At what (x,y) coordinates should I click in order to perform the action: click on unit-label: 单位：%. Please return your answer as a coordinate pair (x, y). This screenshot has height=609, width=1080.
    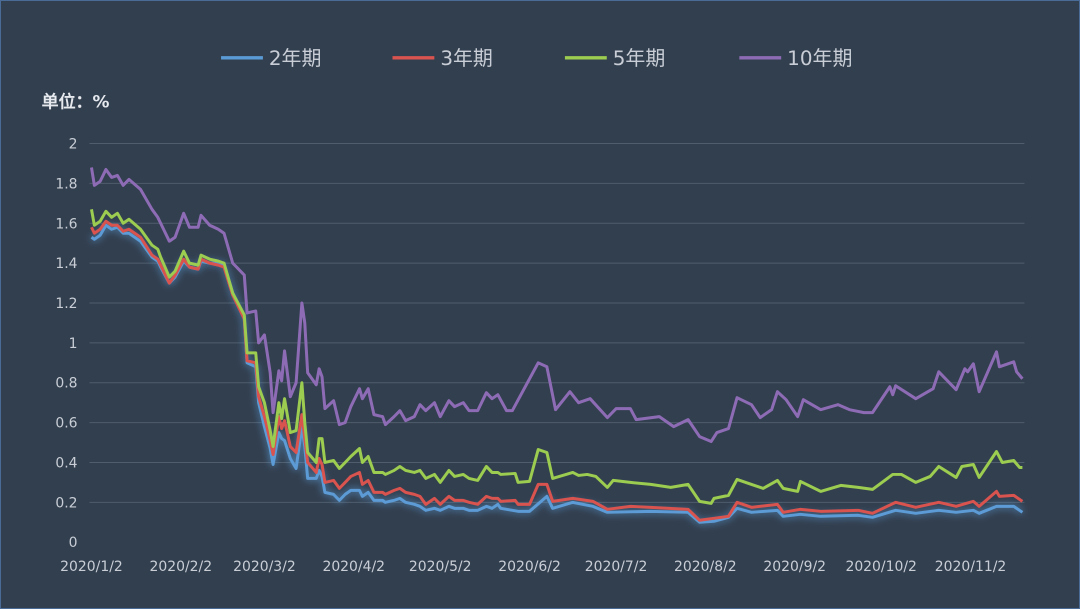
    Looking at the image, I should click on (76, 102).